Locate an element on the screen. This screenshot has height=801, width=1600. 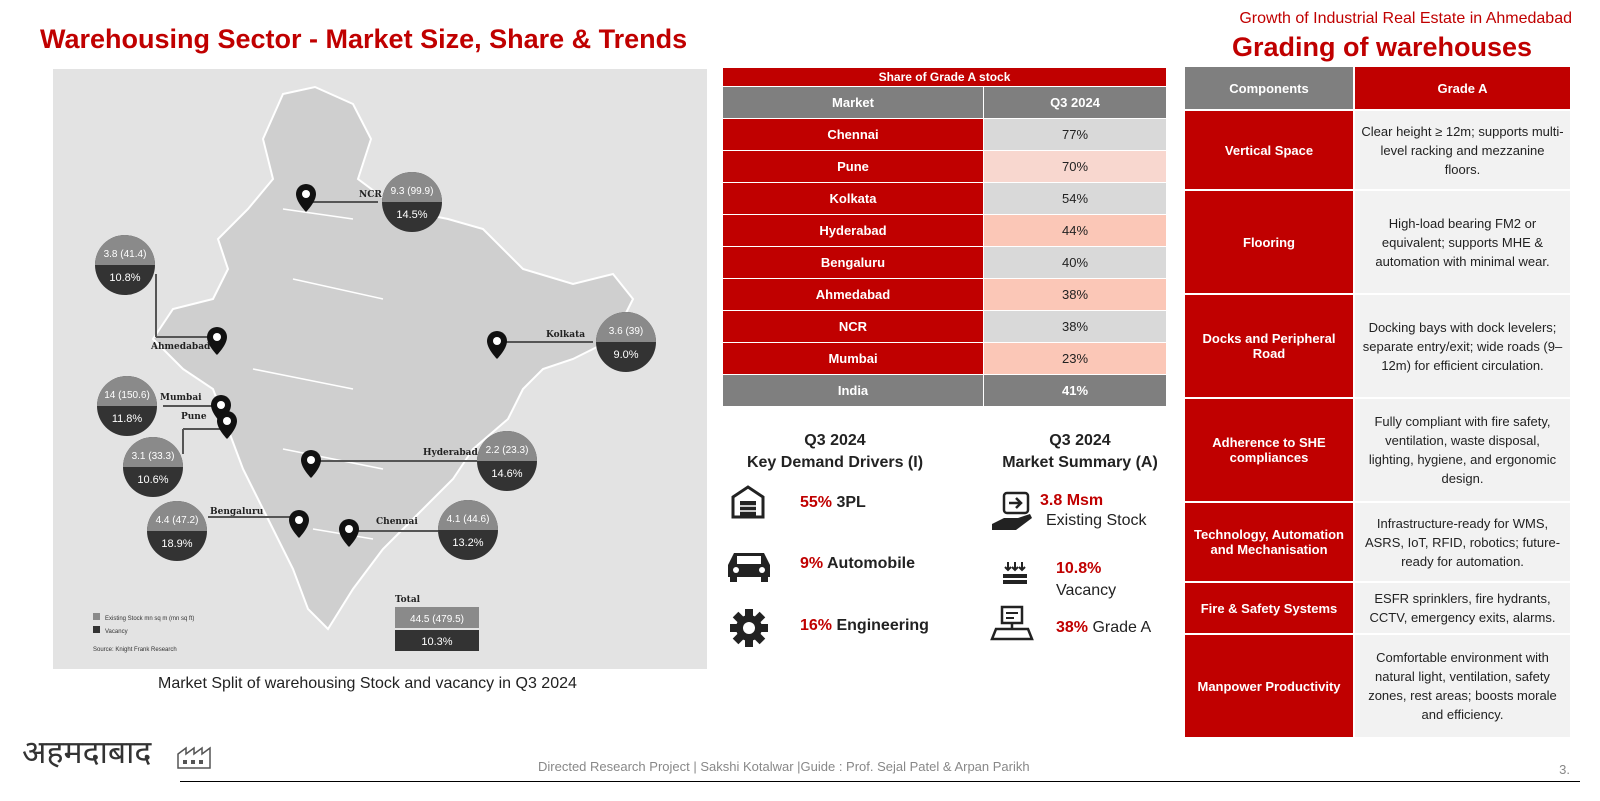
total-vacancy: 10.3% is located at coordinates (436, 642).